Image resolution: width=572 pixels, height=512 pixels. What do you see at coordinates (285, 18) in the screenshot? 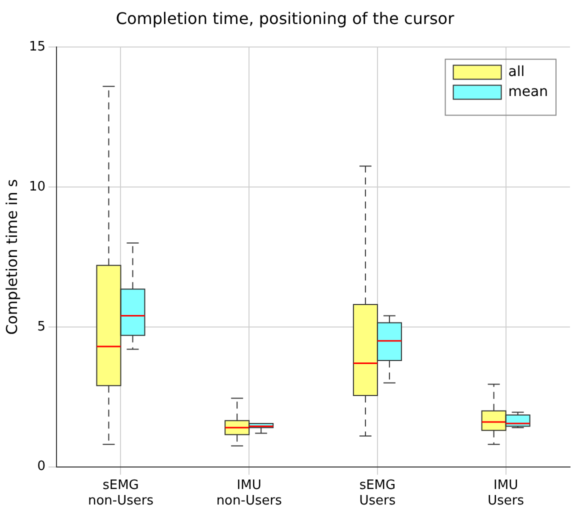
I see `chart-title: Completion time, positioning of the cursor` at bounding box center [285, 18].